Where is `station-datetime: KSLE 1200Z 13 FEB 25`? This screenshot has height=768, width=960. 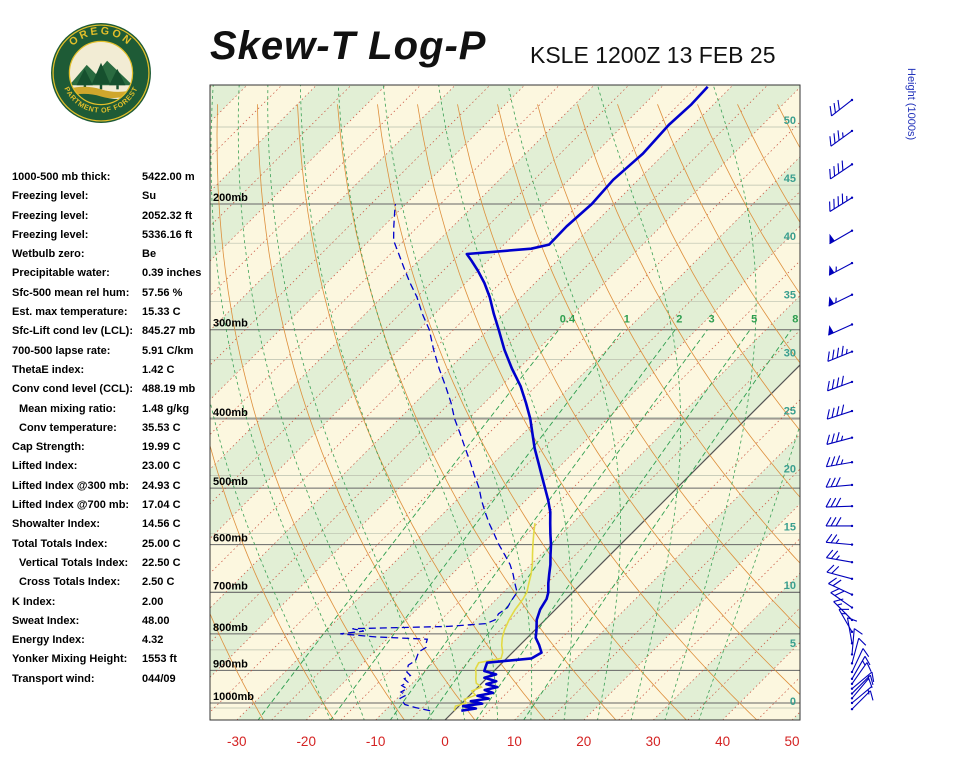
station-datetime: KSLE 1200Z 13 FEB 25 is located at coordinates (653, 55).